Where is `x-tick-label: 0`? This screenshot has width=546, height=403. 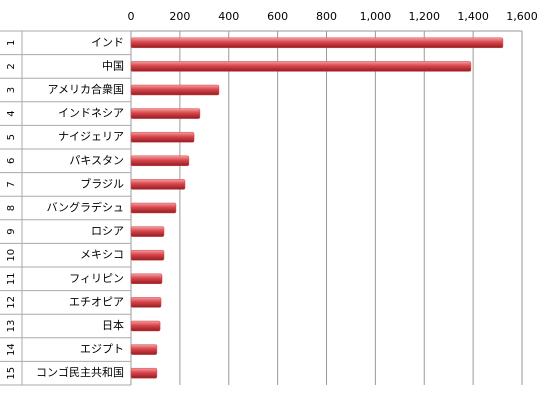
x-tick-label: 0 is located at coordinates (131, 16).